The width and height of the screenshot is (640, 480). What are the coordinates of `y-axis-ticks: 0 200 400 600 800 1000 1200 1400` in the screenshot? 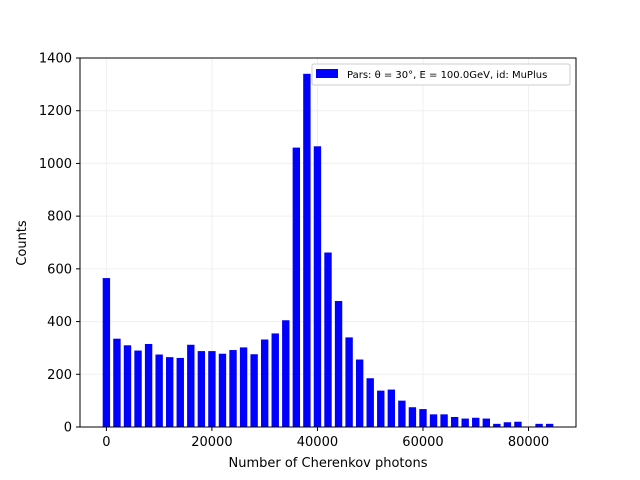 It's located at (59, 244).